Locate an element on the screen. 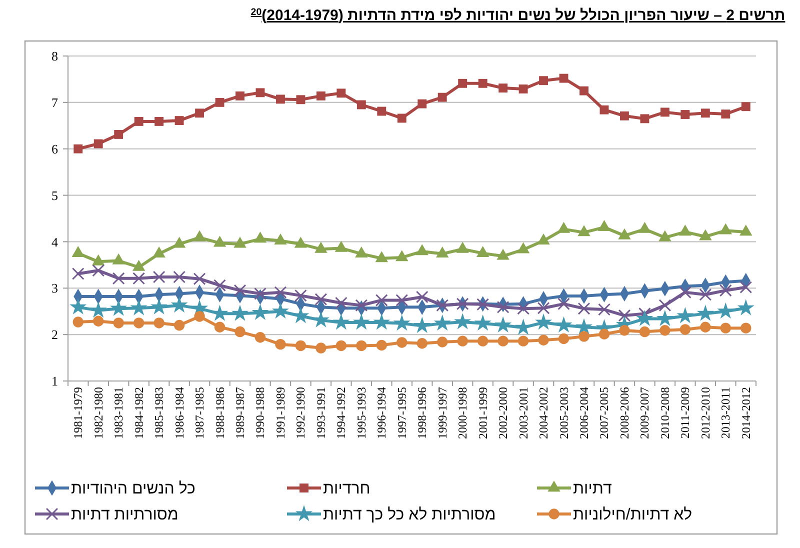 Image resolution: width=800 pixels, height=548 pixels. x-tick-label: 1988-1986 is located at coordinates (219, 413).